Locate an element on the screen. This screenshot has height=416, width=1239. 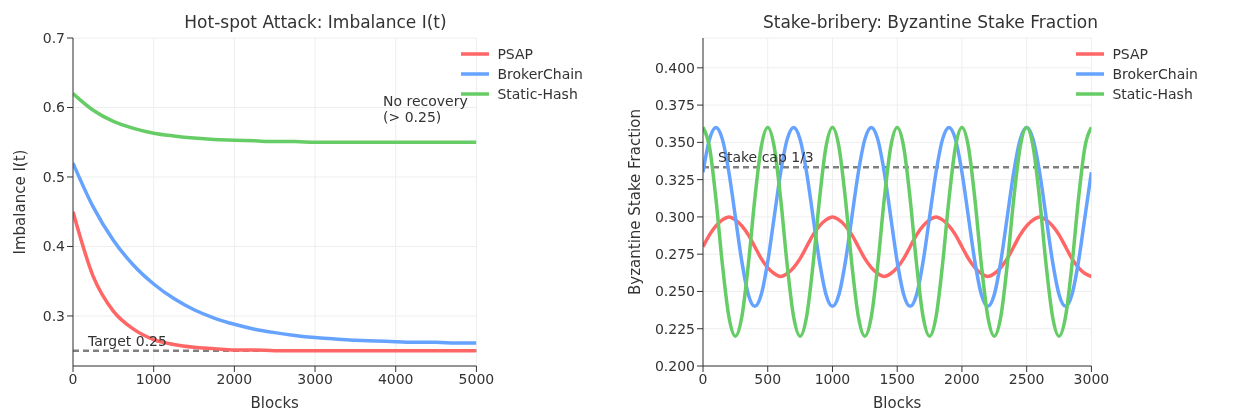
y-tick-label: 0.3 is located at coordinates (53, 315).